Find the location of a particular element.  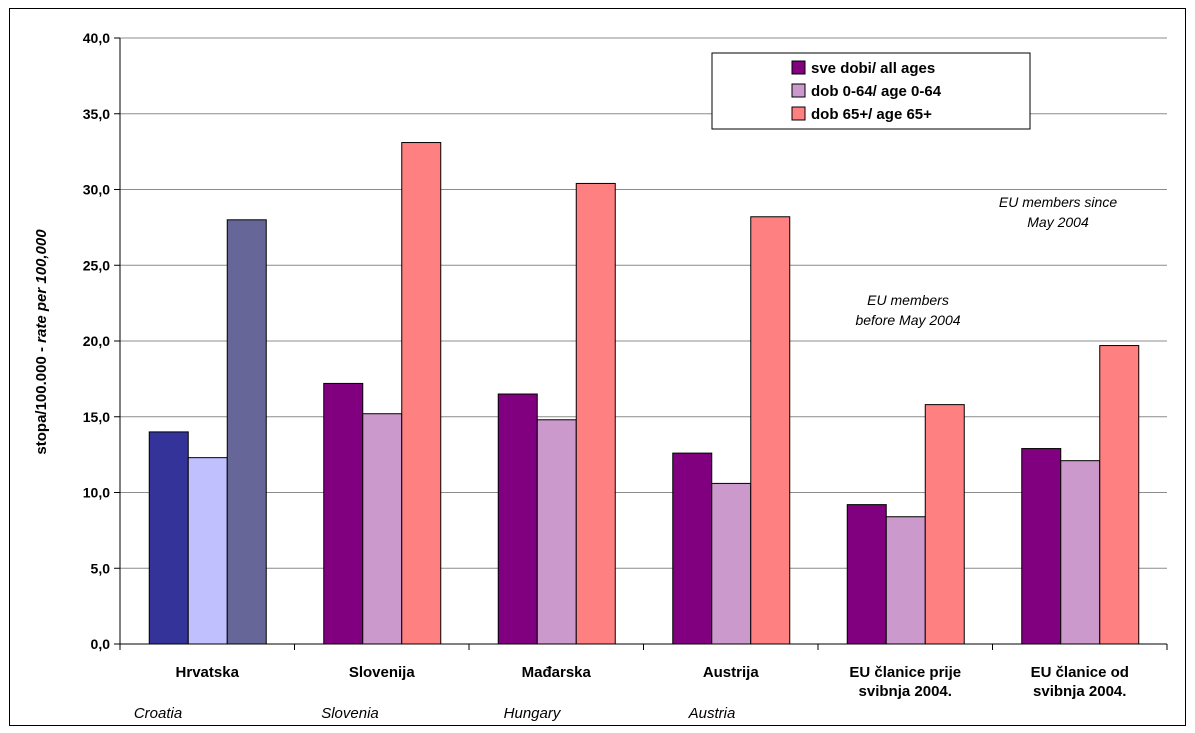

legend-label: sve dobi/ all ages is located at coordinates (873, 68).